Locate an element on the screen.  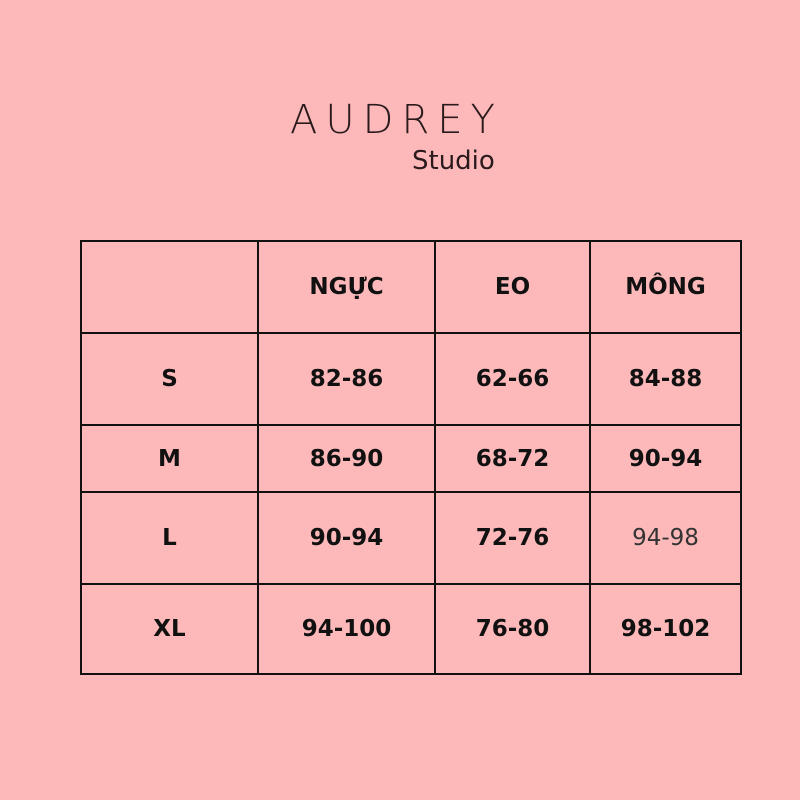
size-label: M is located at coordinates (170, 459).